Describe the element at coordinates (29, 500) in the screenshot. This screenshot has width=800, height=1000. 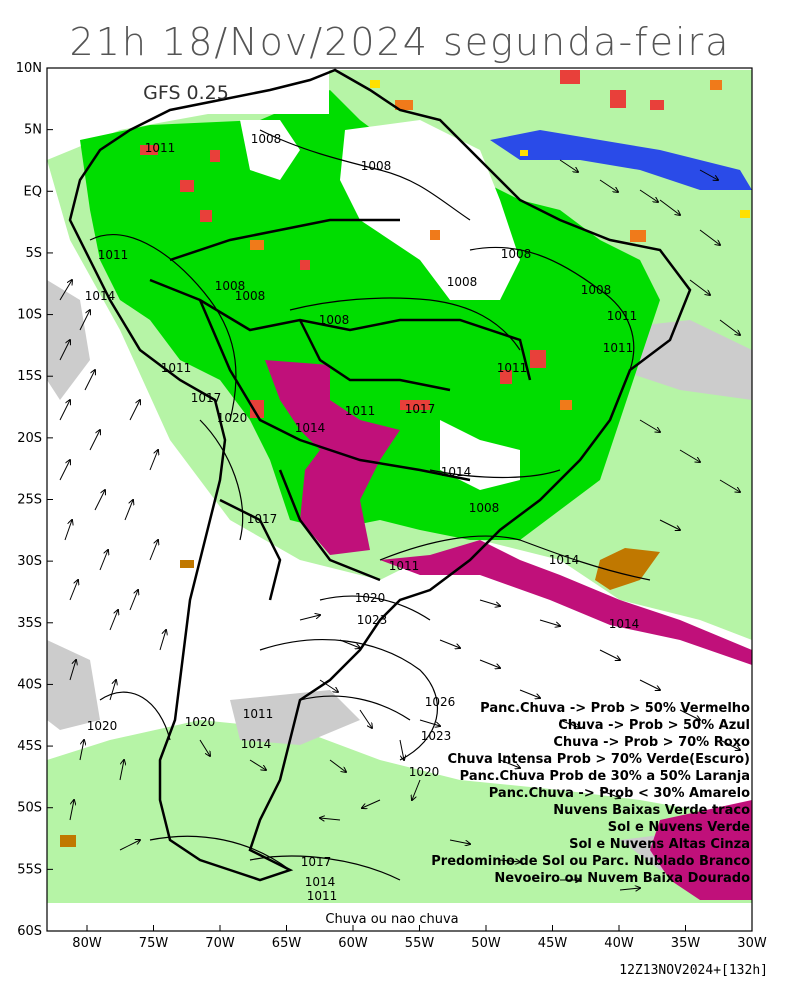
I see `lat-tick-label: 25S` at that location.